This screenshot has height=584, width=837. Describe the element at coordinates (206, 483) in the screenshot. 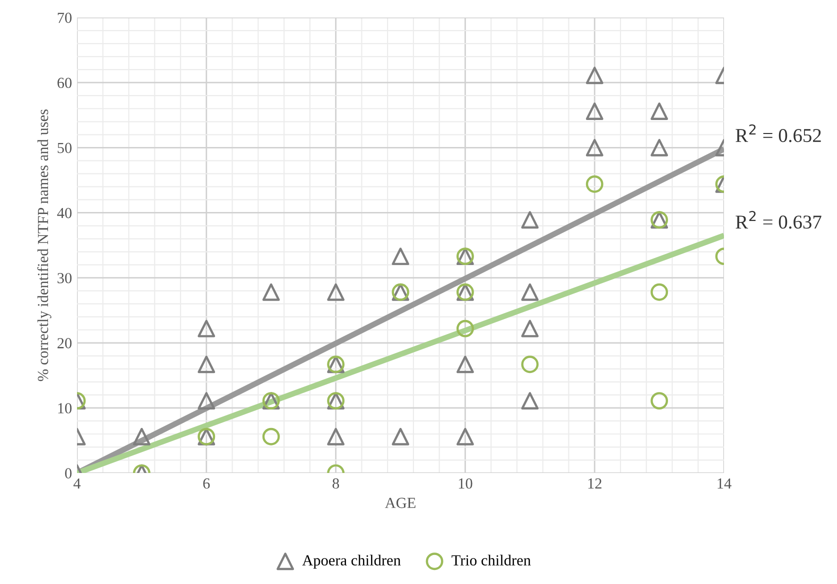

I see `x-tick-label: 6` at that location.